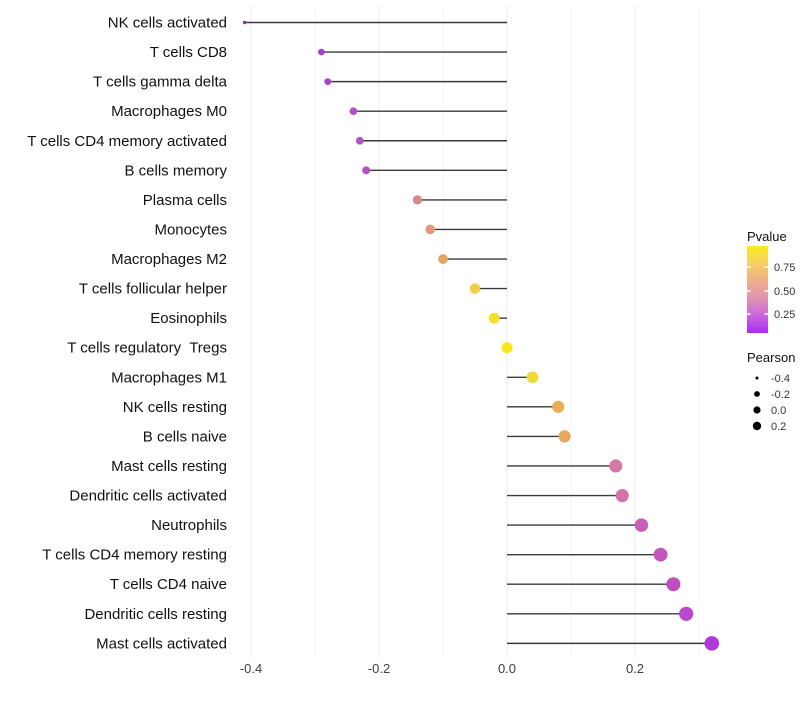  What do you see at coordinates (175, 170) in the screenshot?
I see `category-label: B cells memory` at bounding box center [175, 170].